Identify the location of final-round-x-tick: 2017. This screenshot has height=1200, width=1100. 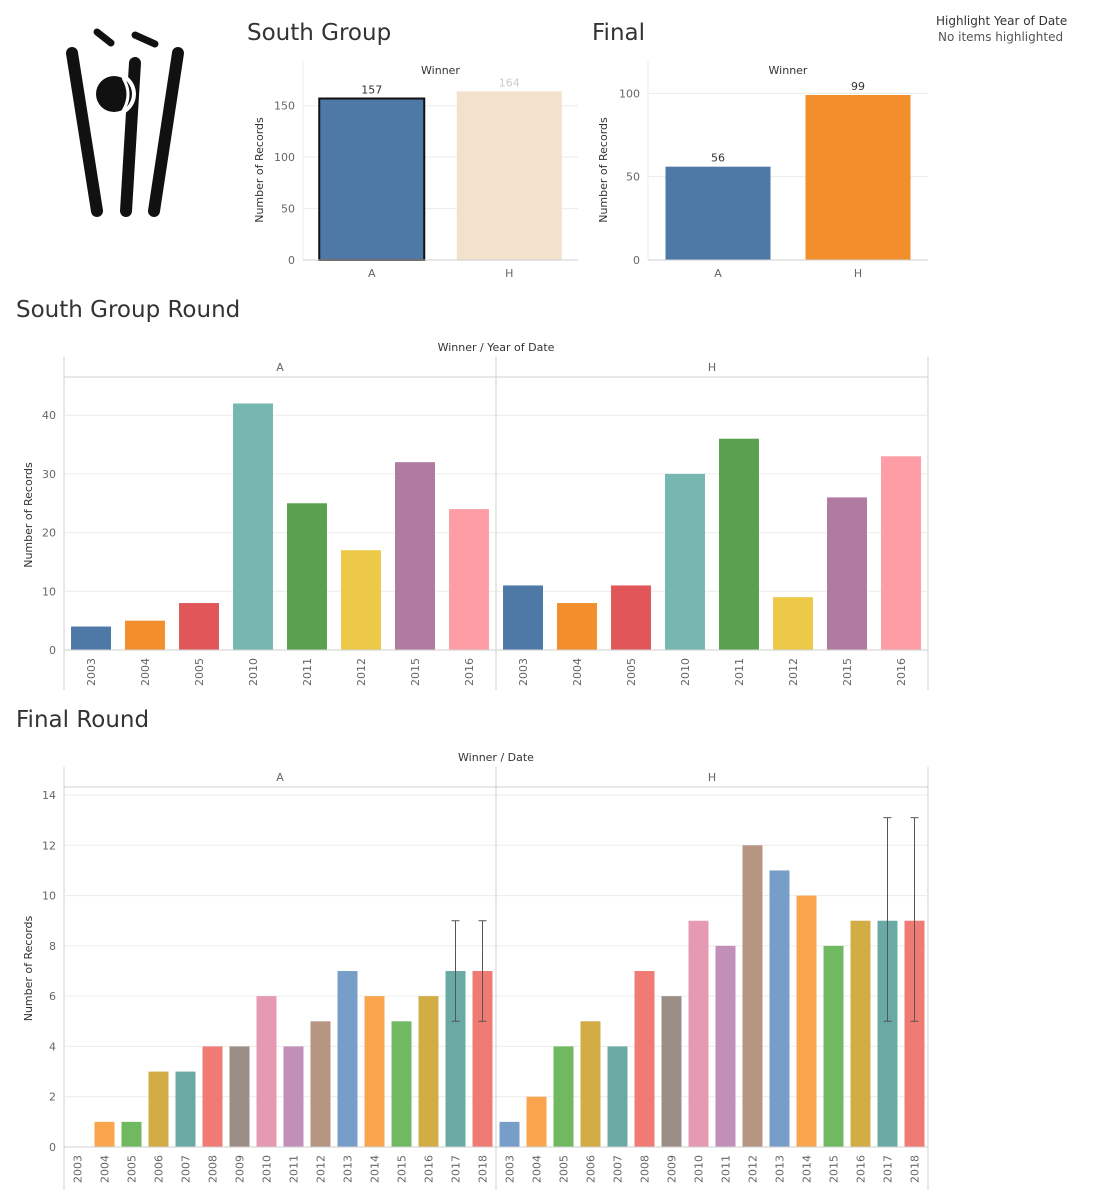
(888, 1169).